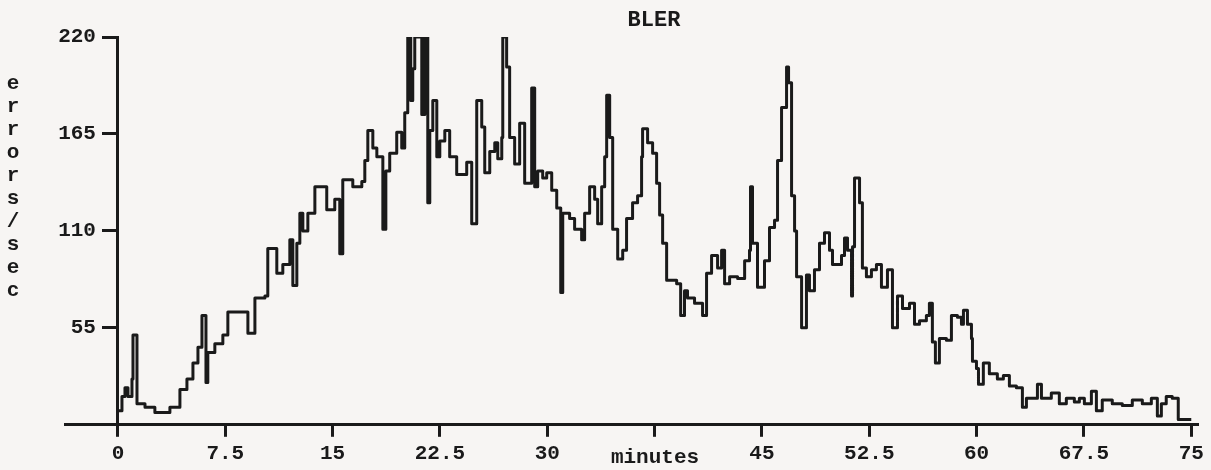 The height and width of the screenshot is (470, 1211). I want to click on x-tick-label: 22.5, so click(440, 453).